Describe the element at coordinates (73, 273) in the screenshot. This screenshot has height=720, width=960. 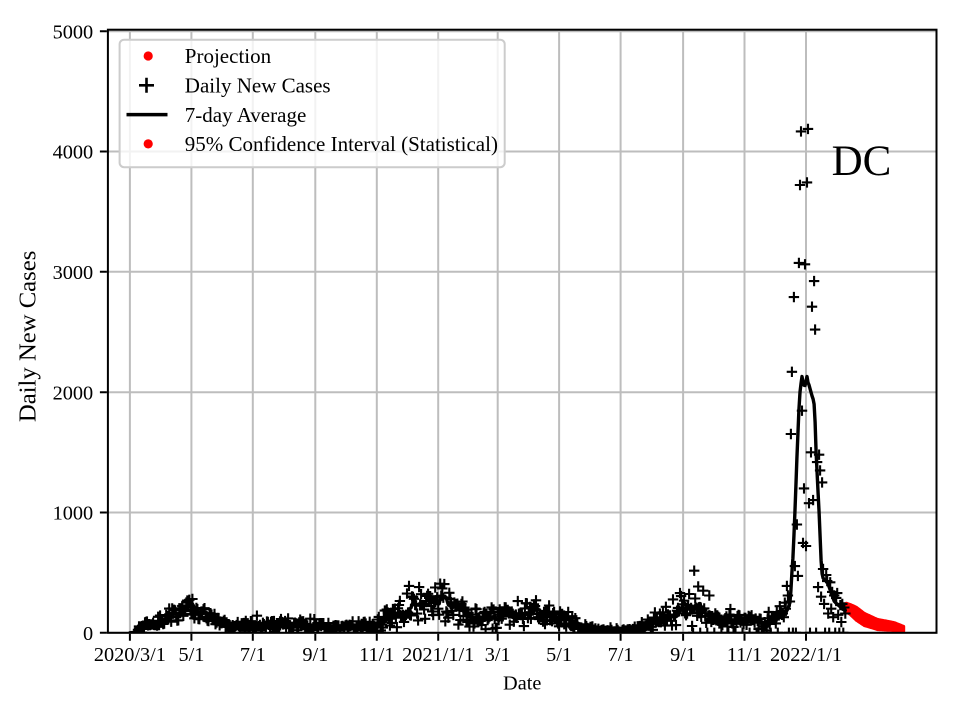
I see `svg-text: 3000` at that location.